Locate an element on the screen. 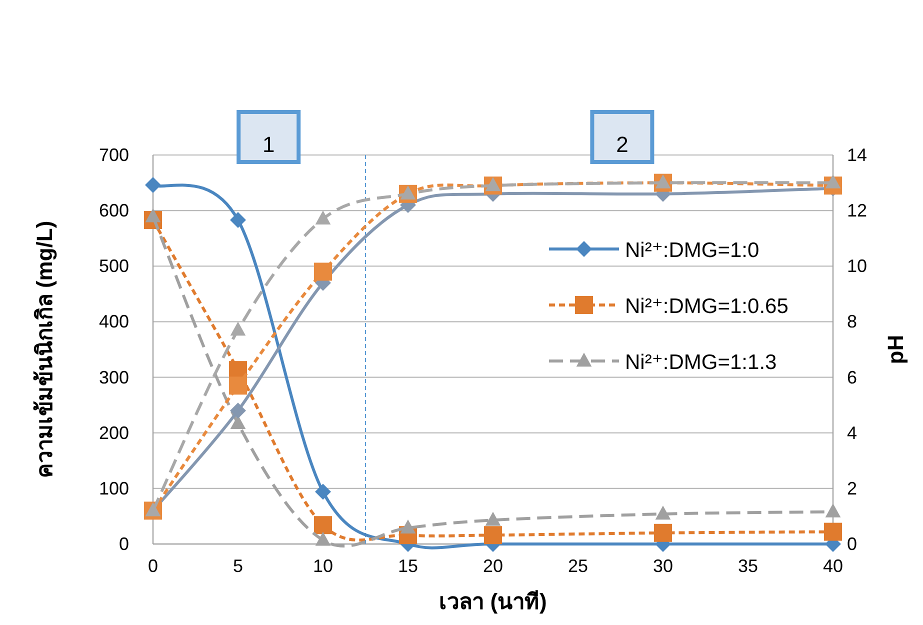 Image resolution: width=923 pixels, height=625 pixels. x-tick-label: 0 is located at coordinates (153, 566).